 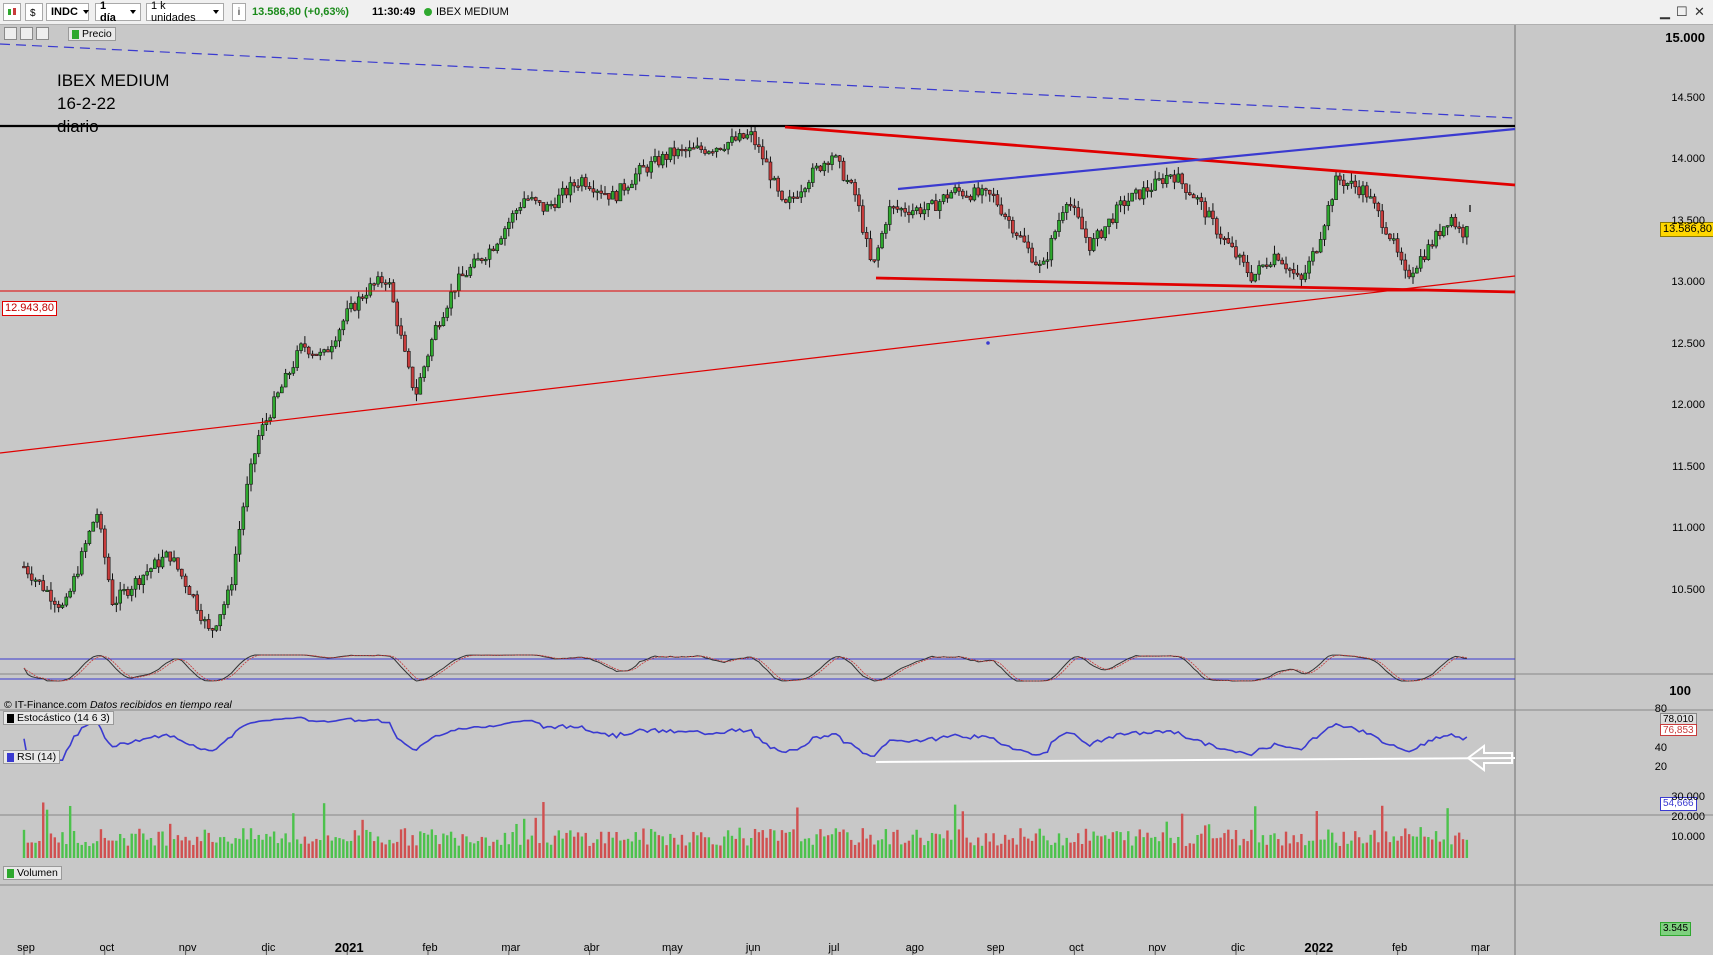 What do you see at coordinates (185, 12) in the screenshot?
I see `units-select: 1 k unidades` at bounding box center [185, 12].